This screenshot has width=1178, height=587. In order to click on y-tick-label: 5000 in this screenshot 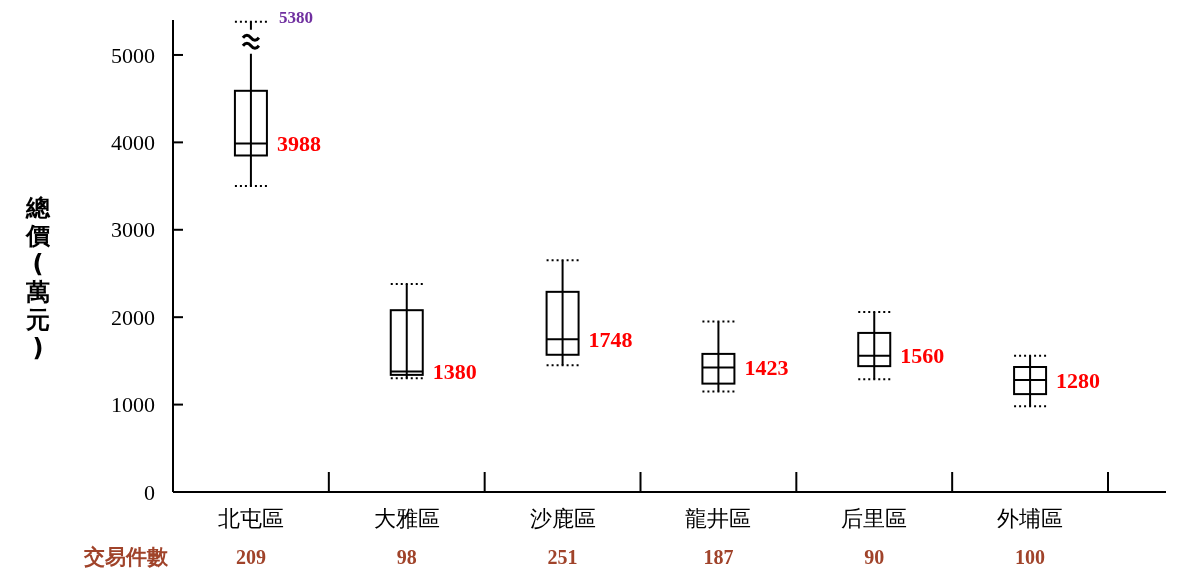, I will do `click(133, 55)`.